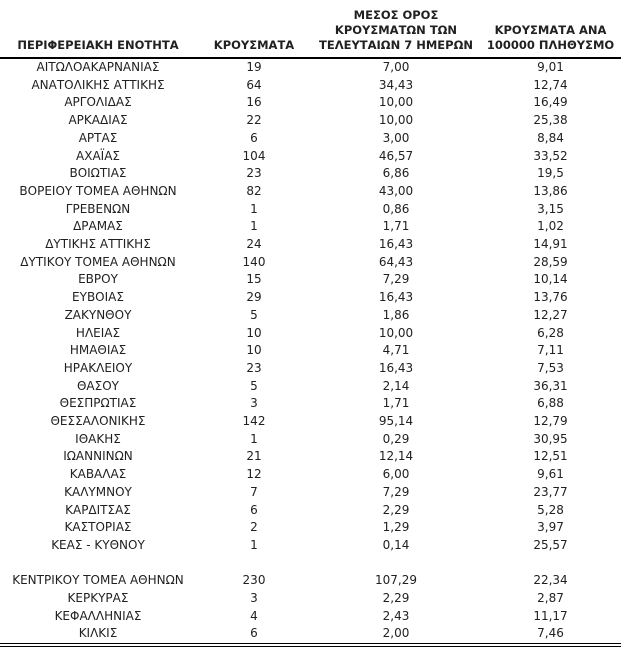 The height and width of the screenshot is (672, 626). Describe the element at coordinates (550, 438) in the screenshot. I see `per100k-cell: 30,95` at that location.